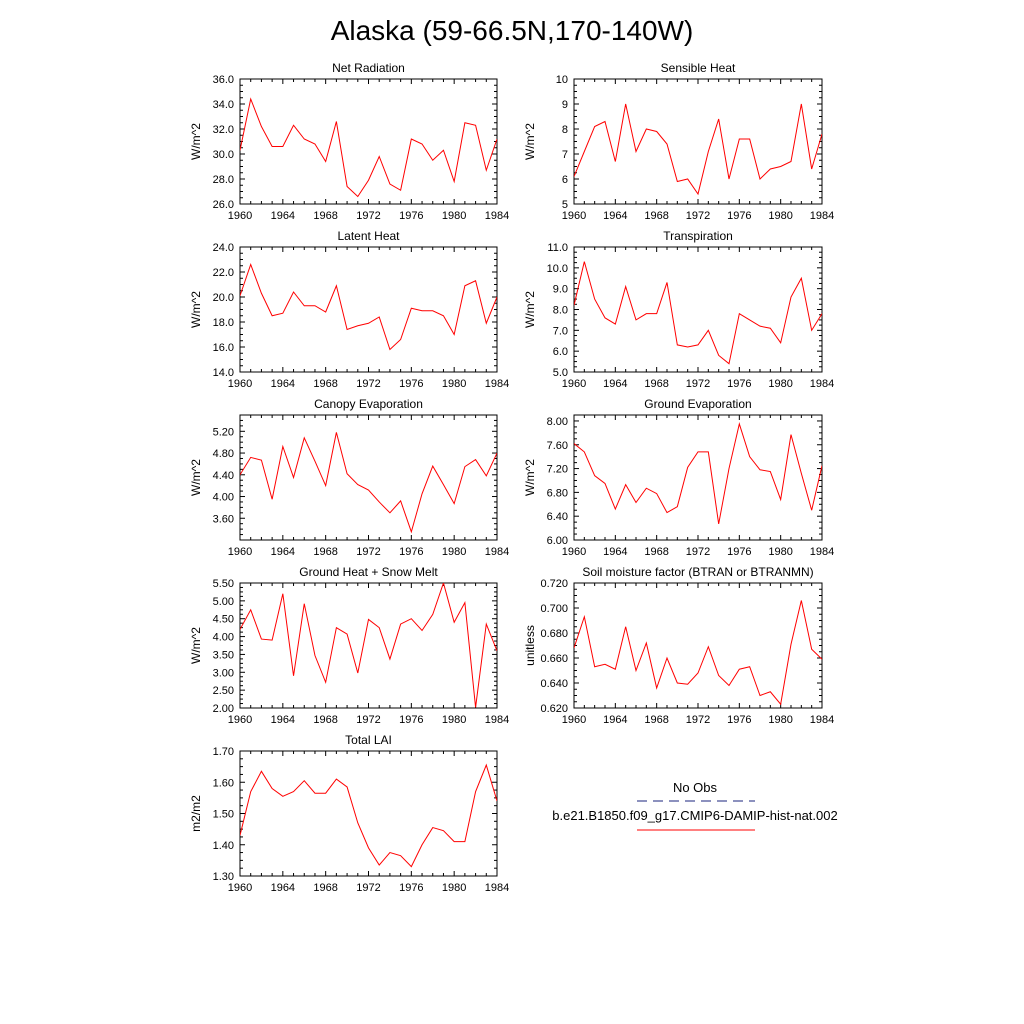  Describe the element at coordinates (368, 740) in the screenshot. I see `panel-title: Total LAI` at that location.